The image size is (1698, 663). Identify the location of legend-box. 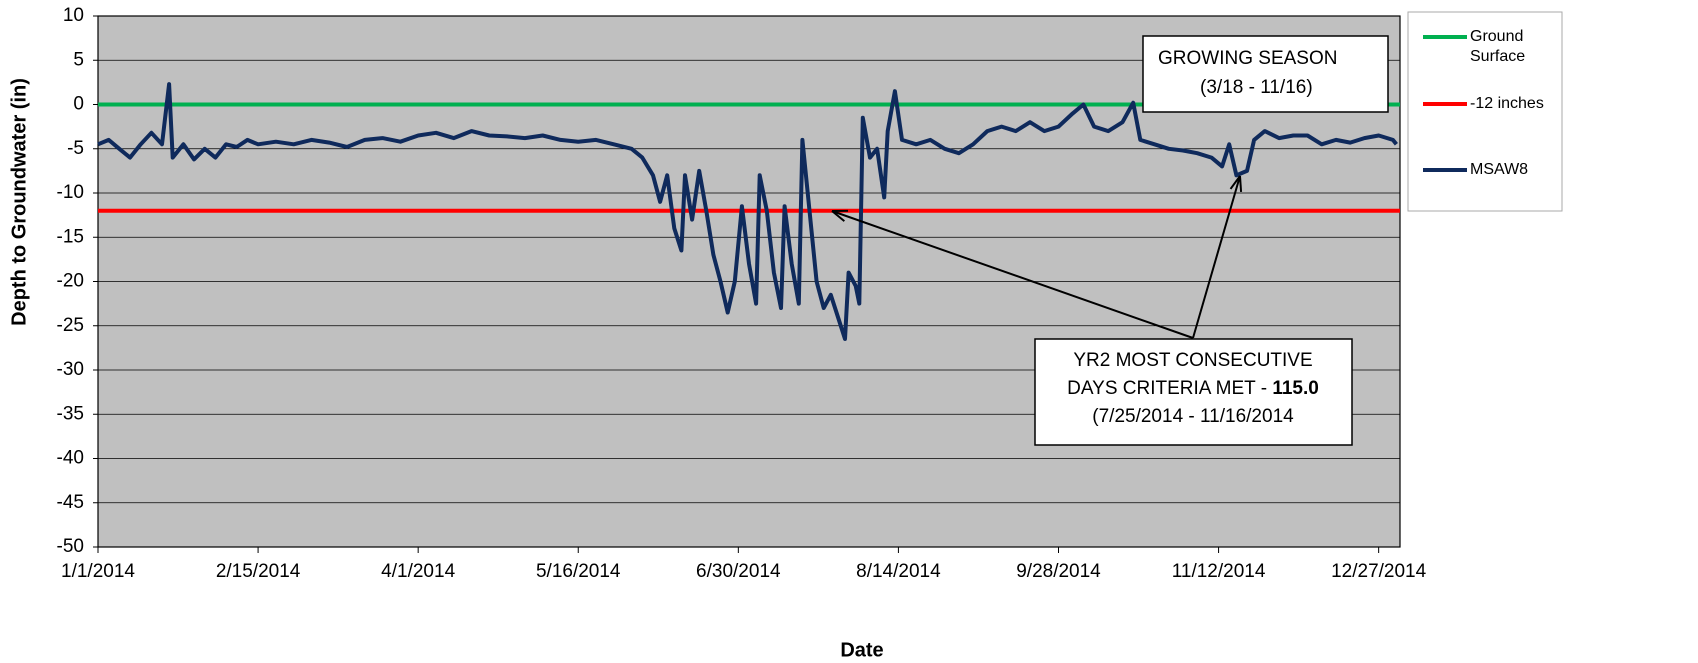
(1485, 111).